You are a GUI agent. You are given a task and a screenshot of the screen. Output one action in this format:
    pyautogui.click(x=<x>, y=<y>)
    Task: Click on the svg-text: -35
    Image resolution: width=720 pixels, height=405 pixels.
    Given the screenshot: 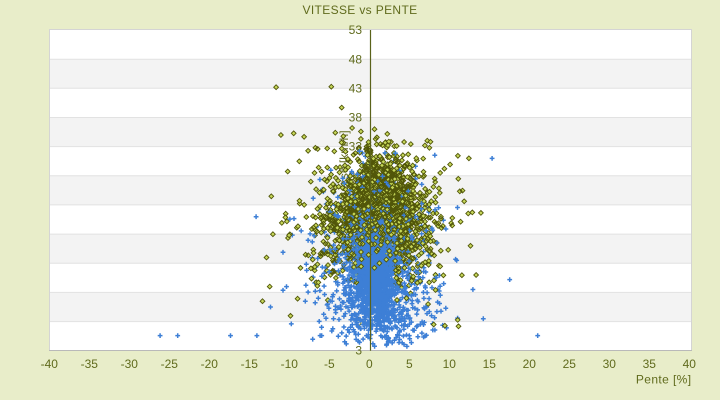 What is the action you would take?
    pyautogui.click(x=90, y=364)
    